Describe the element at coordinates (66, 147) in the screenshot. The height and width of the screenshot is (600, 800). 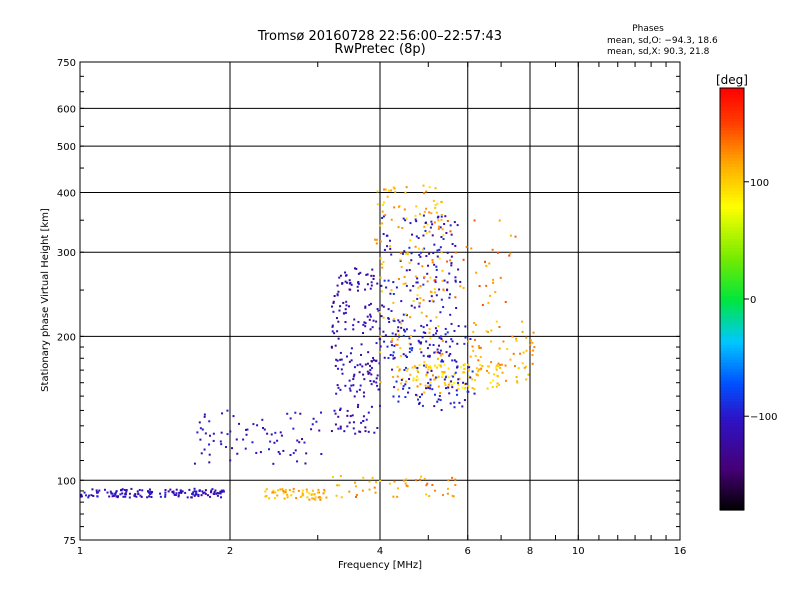
I see `y-tick-label: 500` at that location.